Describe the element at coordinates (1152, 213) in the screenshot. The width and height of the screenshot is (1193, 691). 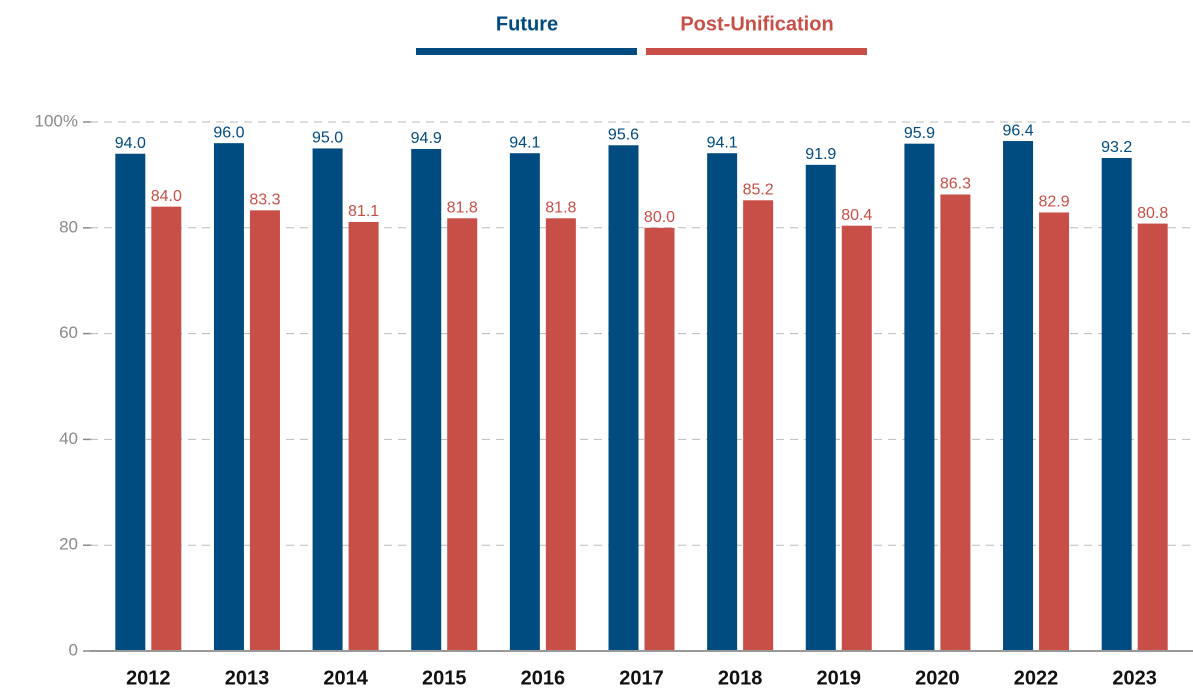
I see `value-label: 80.8` at that location.